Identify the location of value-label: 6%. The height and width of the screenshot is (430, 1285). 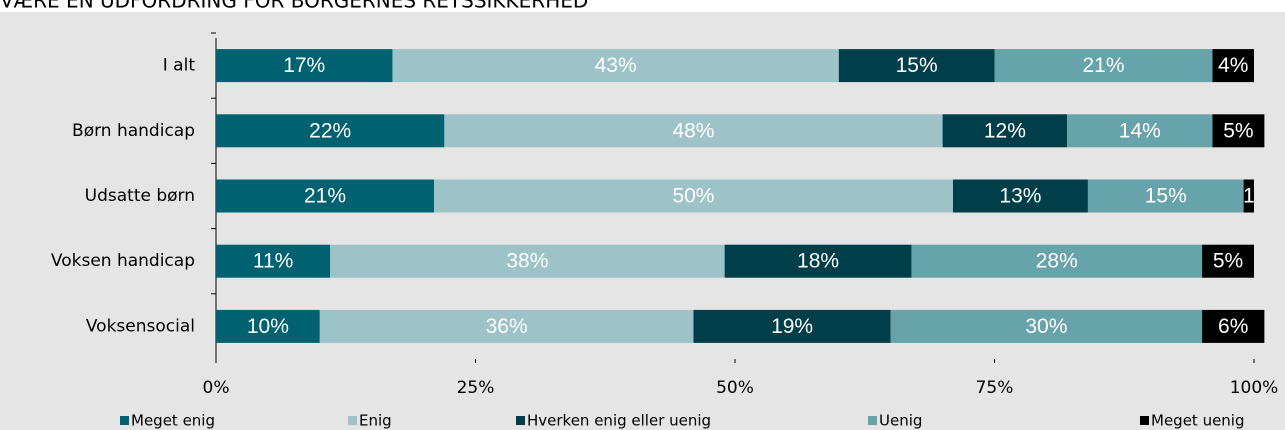
(1233, 326).